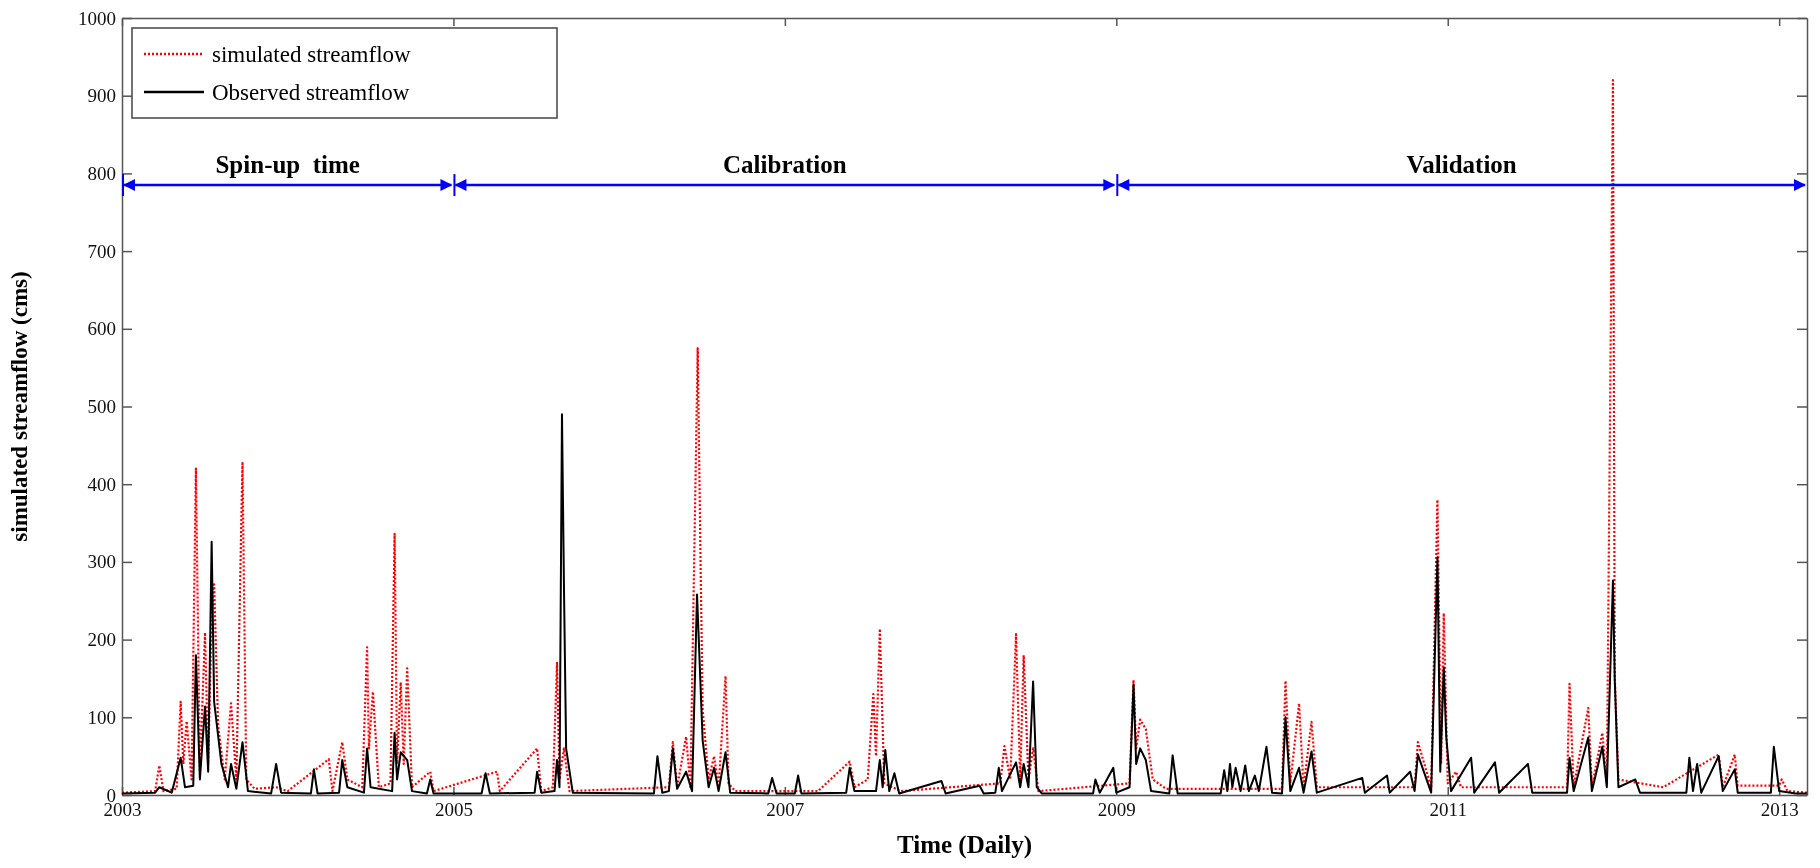 This screenshot has height=868, width=1820. What do you see at coordinates (311, 92) in the screenshot?
I see `legend-label: Observed streamflow` at bounding box center [311, 92].